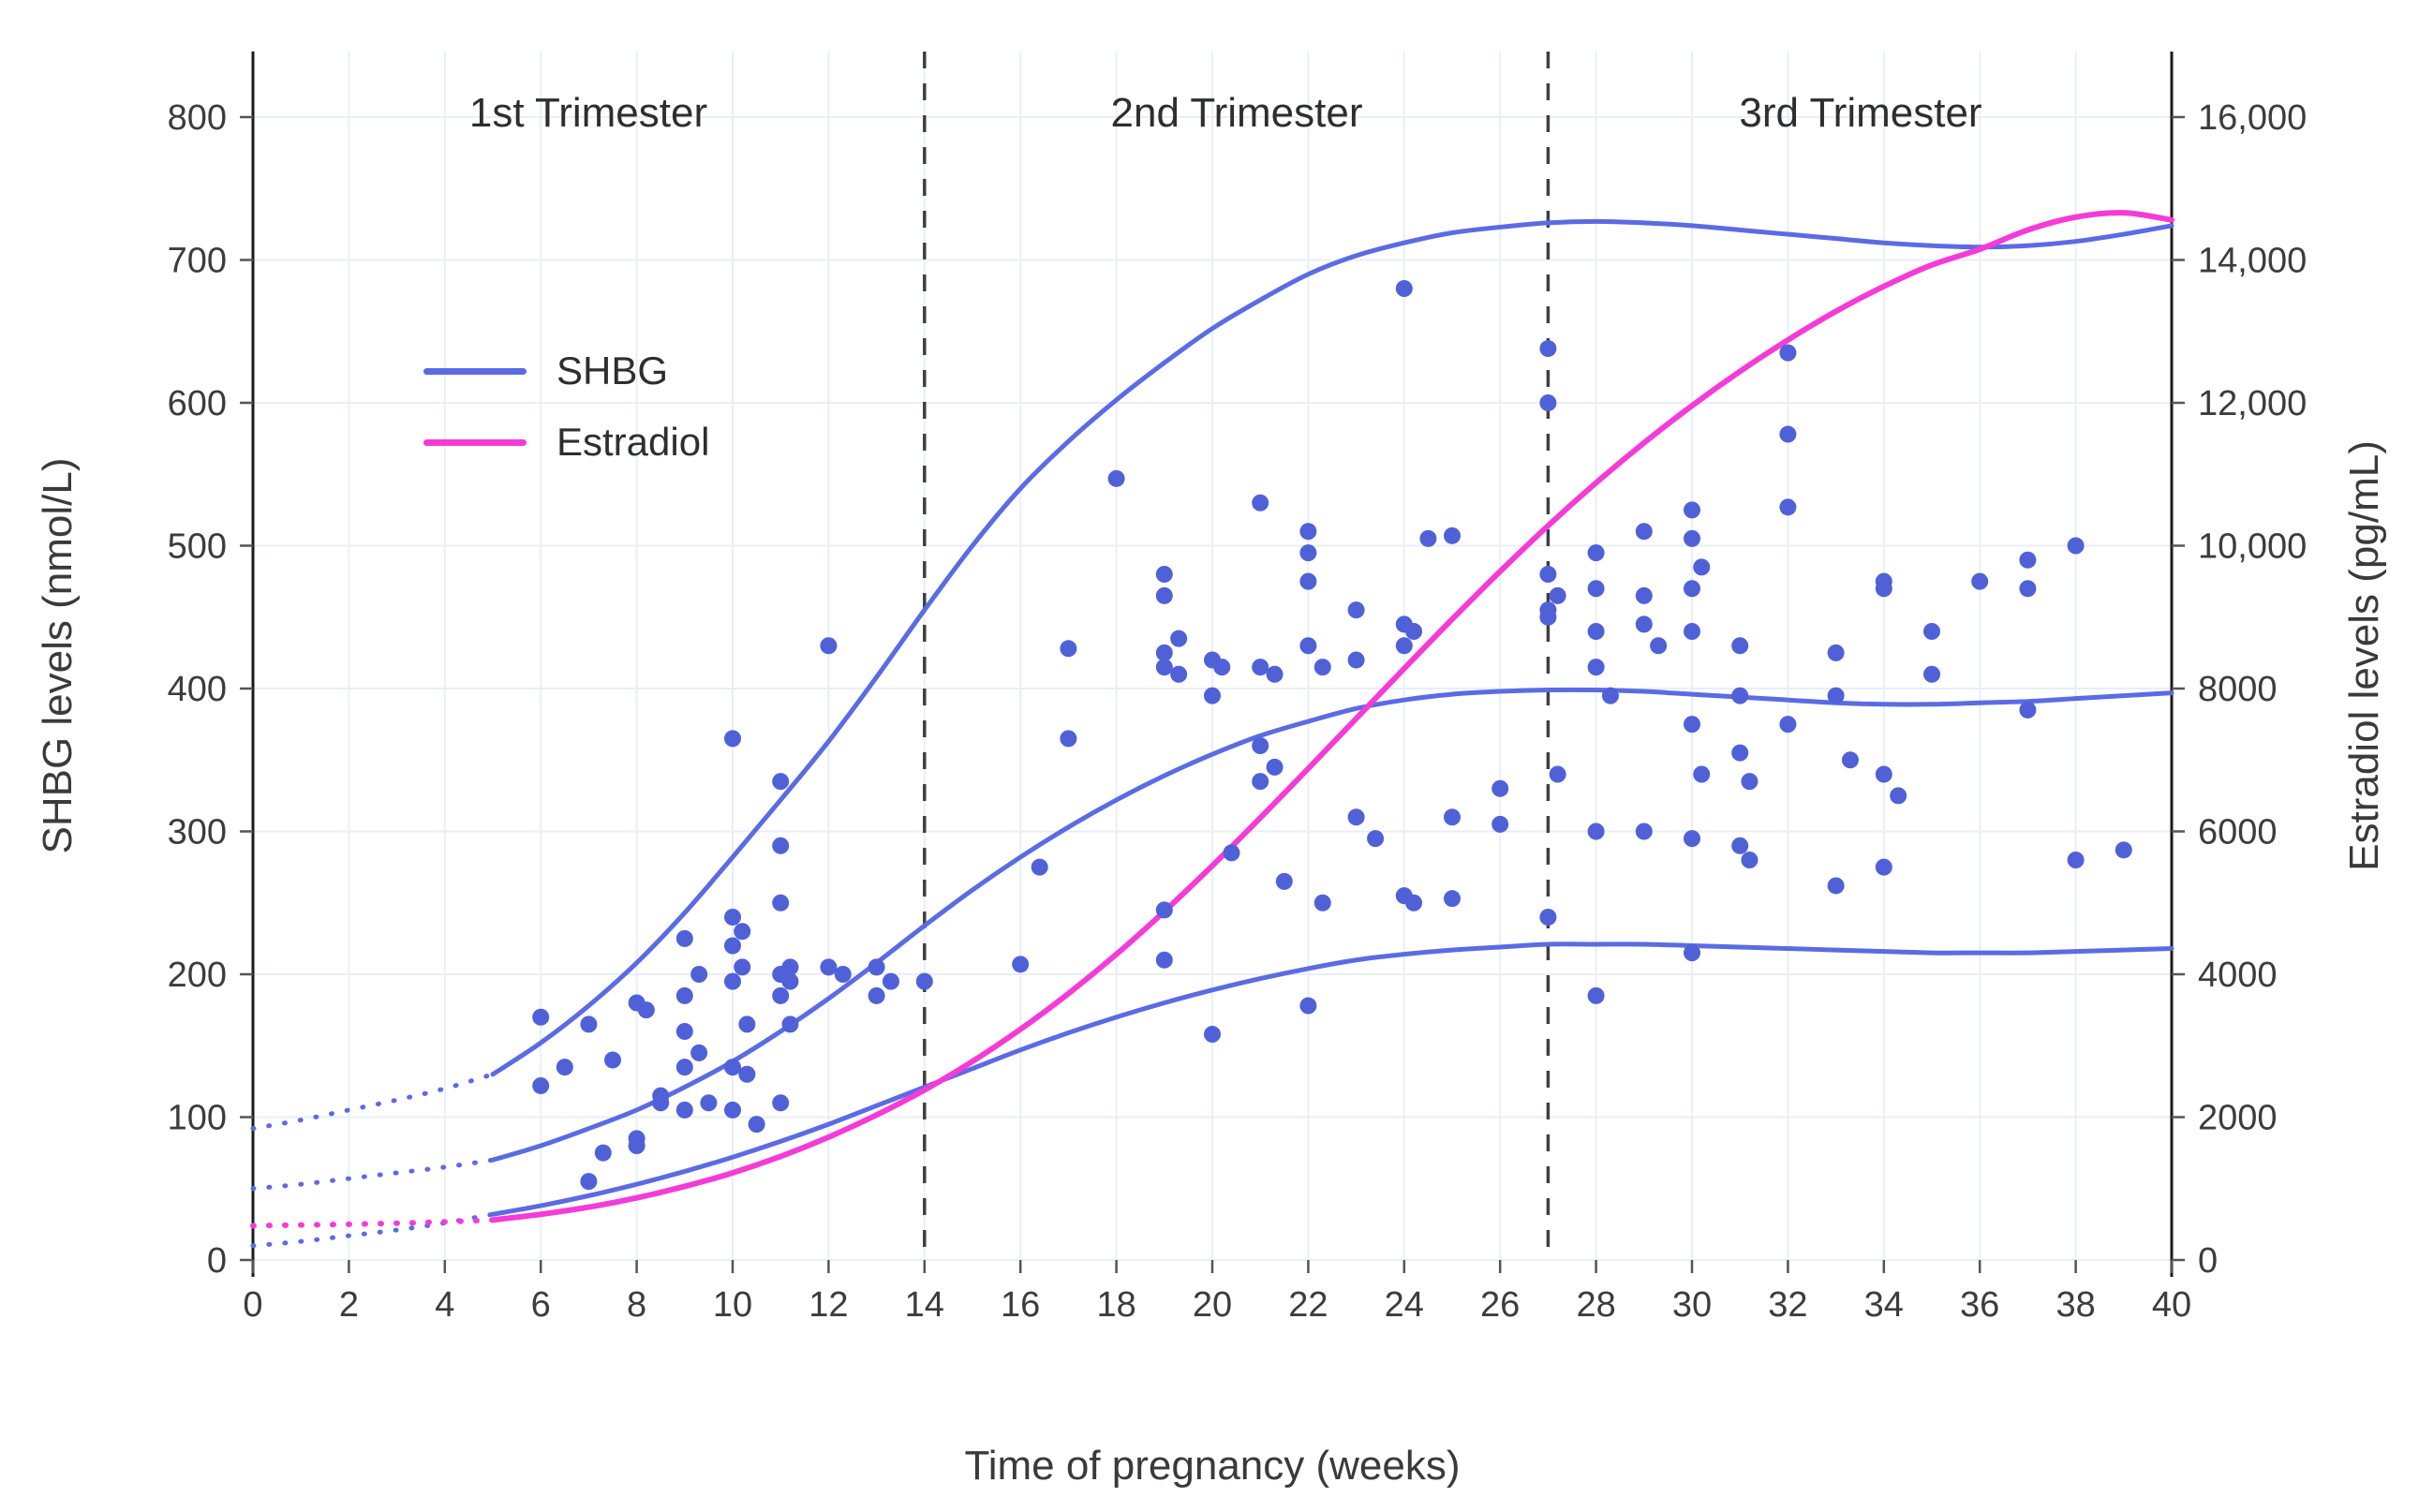 This screenshot has height=1512, width=2419. I want to click on tick-label: 400, so click(197, 689).